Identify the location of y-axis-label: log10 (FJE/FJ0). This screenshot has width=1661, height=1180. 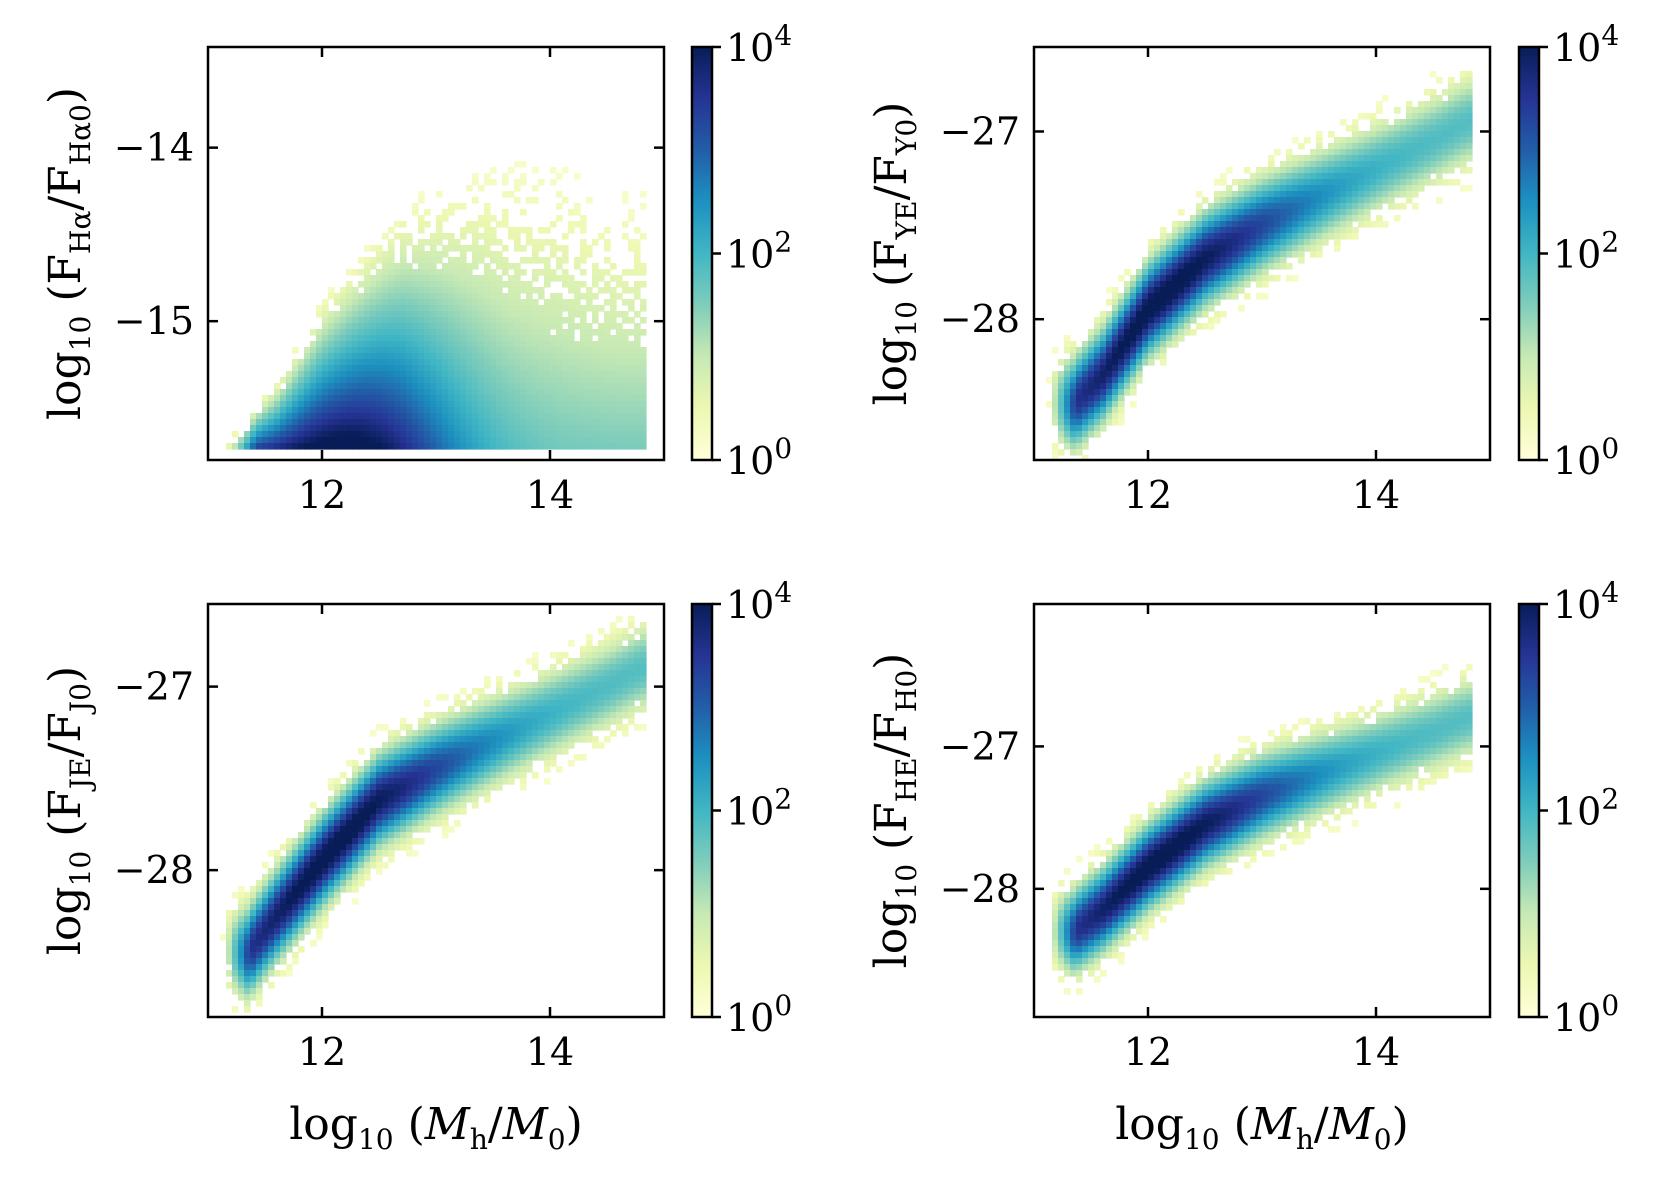
(68, 810).